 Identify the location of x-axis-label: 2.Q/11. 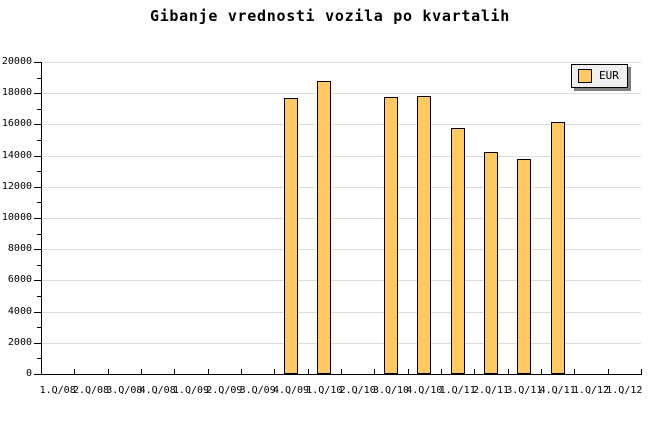
(491, 390).